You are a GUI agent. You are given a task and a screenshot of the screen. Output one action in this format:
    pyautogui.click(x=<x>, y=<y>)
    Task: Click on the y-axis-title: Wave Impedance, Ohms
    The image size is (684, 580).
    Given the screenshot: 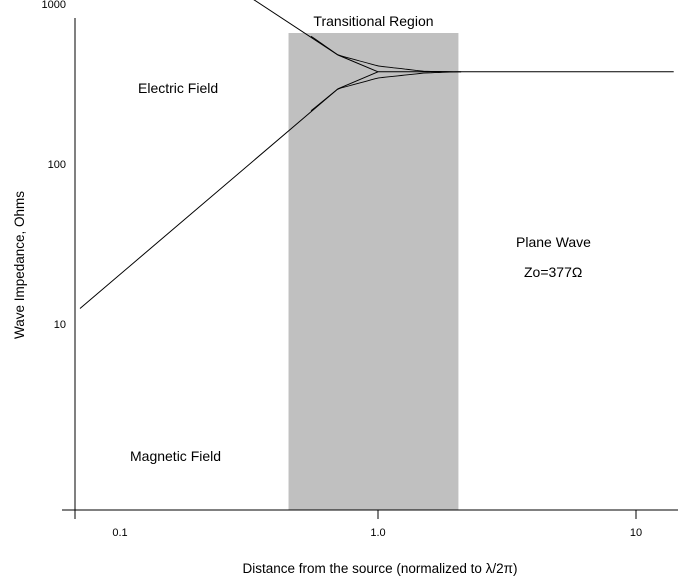 What is the action you would take?
    pyautogui.click(x=19, y=265)
    